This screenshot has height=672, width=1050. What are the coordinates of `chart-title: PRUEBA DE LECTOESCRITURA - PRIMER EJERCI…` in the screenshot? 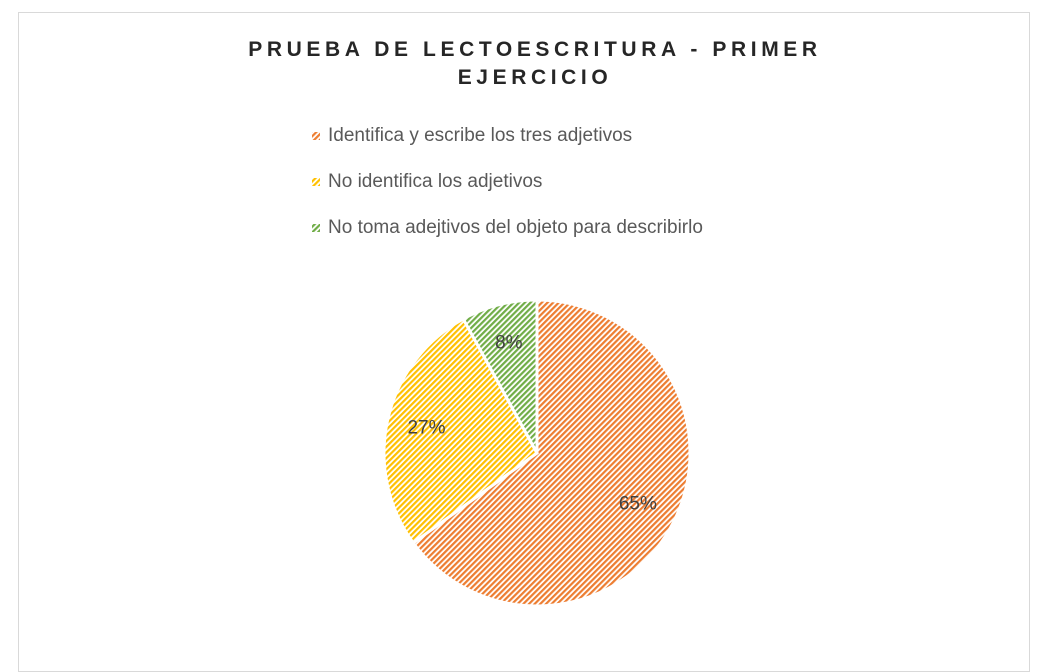 It's located at (535, 63).